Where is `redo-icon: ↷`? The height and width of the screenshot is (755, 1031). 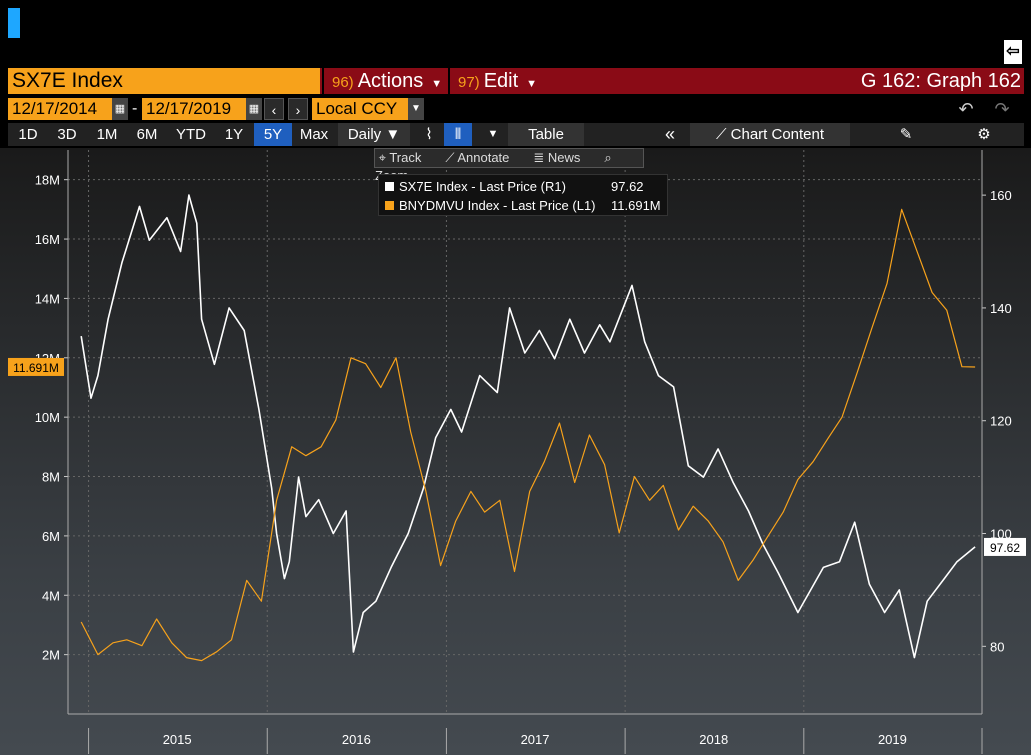 redo-icon: ↷ is located at coordinates (1002, 109).